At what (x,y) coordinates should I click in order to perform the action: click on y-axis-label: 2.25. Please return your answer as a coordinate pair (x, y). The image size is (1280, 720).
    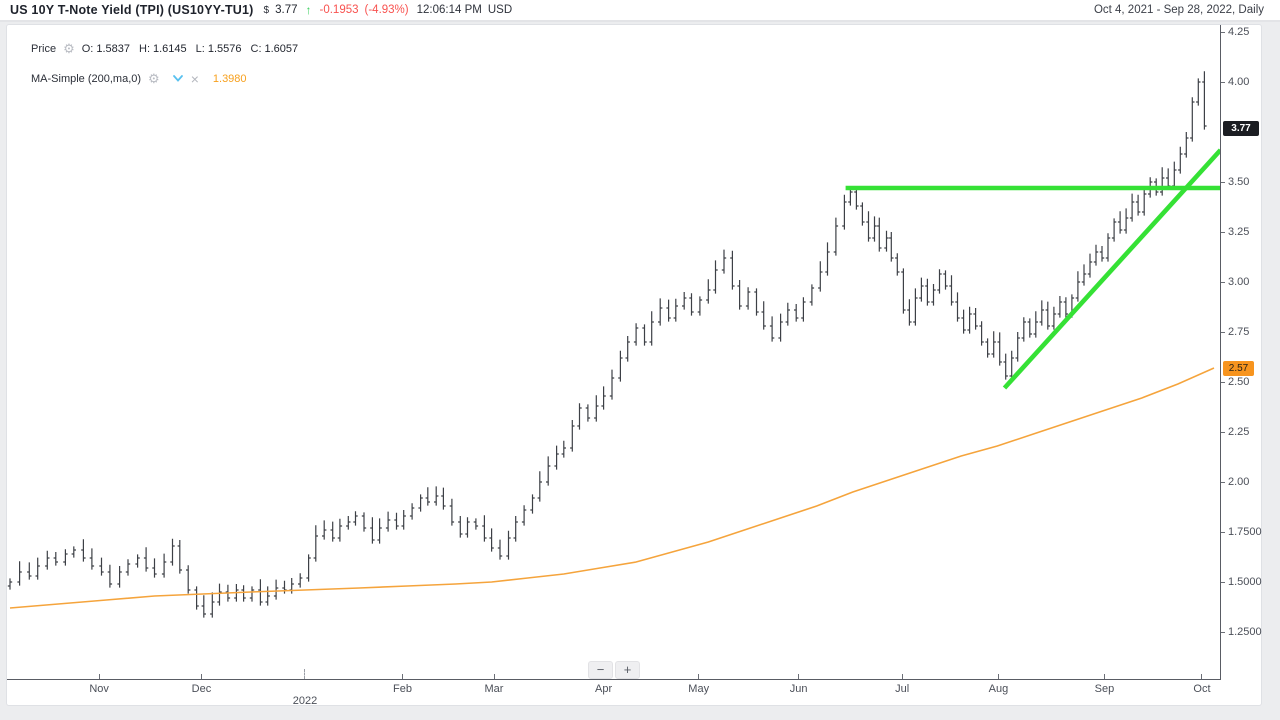
    Looking at the image, I should click on (1239, 432).